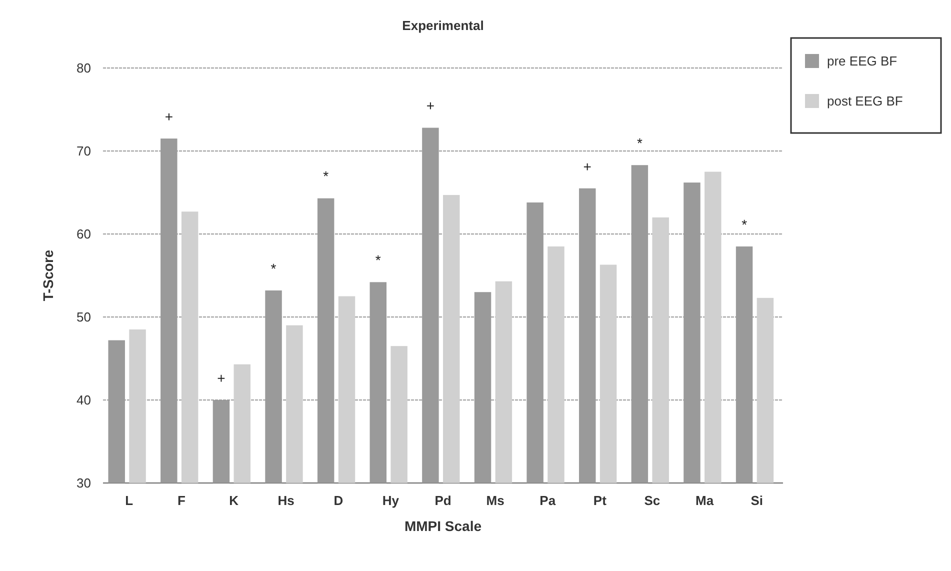  I want to click on x-tick-label: Pd, so click(443, 500).